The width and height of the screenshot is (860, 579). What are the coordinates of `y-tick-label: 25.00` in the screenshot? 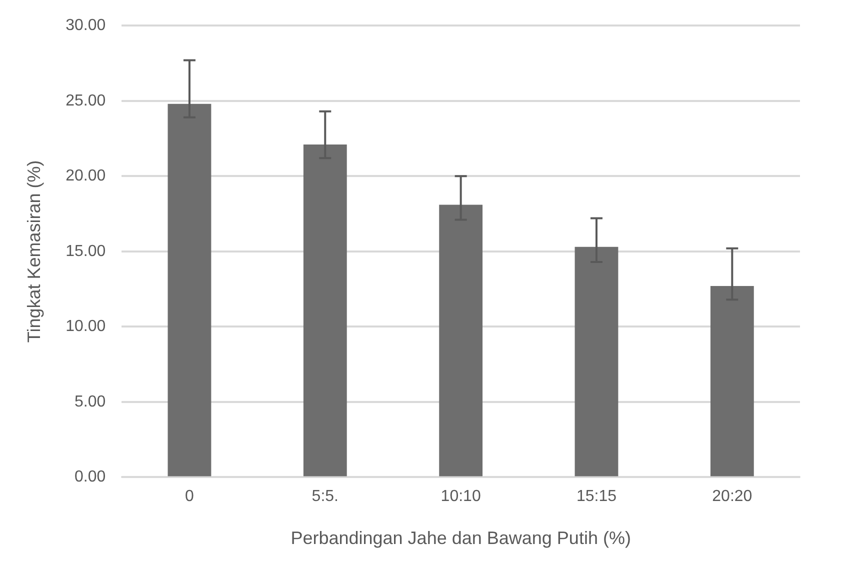 It's located at (86, 101).